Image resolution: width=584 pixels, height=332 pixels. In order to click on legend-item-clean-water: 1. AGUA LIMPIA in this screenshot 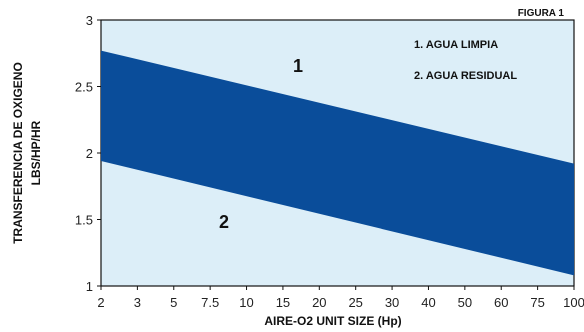, I will do `click(456, 45)`.